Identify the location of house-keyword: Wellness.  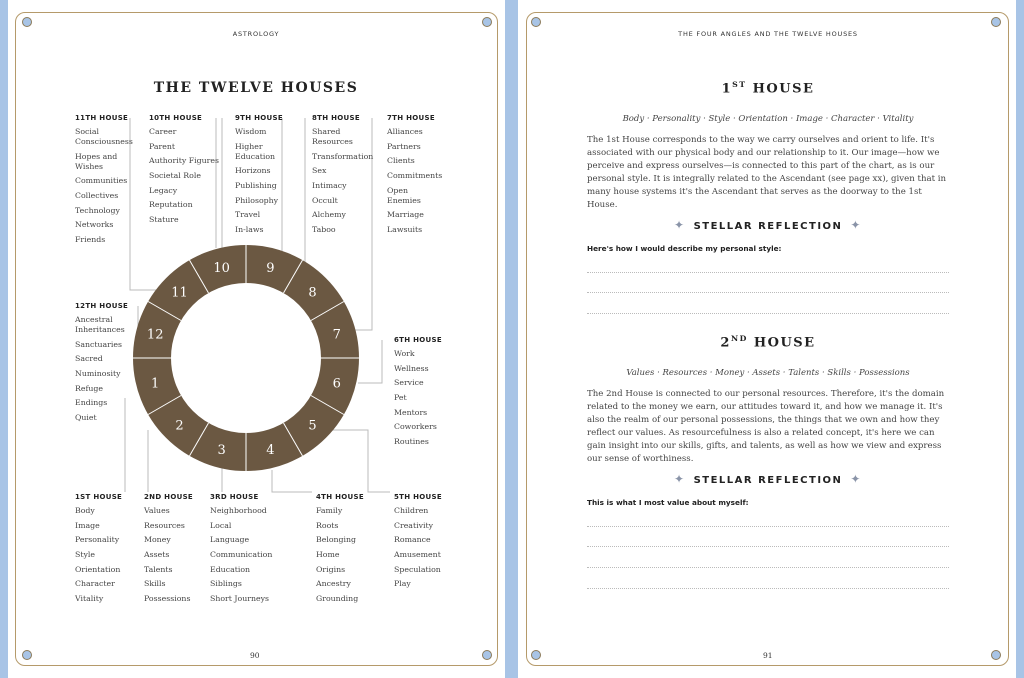
(411, 368).